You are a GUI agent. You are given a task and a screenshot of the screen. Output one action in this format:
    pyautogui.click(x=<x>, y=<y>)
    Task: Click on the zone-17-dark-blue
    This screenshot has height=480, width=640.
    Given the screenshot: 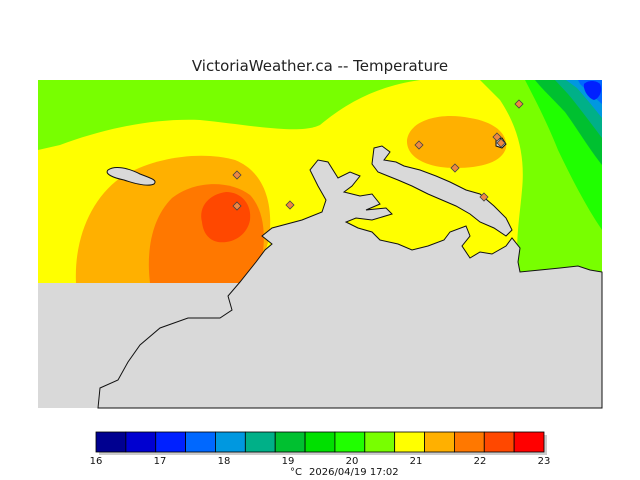 What is the action you would take?
    pyautogui.click(x=592, y=90)
    